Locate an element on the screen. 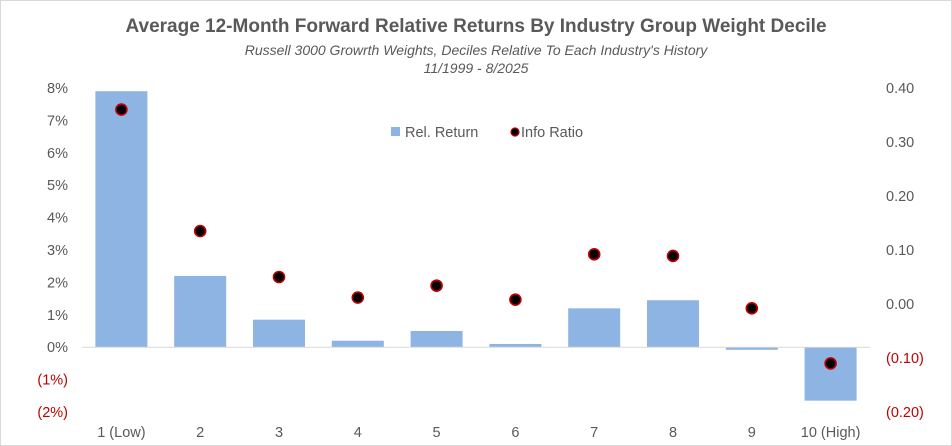  legend-swatch-rel-return is located at coordinates (395, 131).